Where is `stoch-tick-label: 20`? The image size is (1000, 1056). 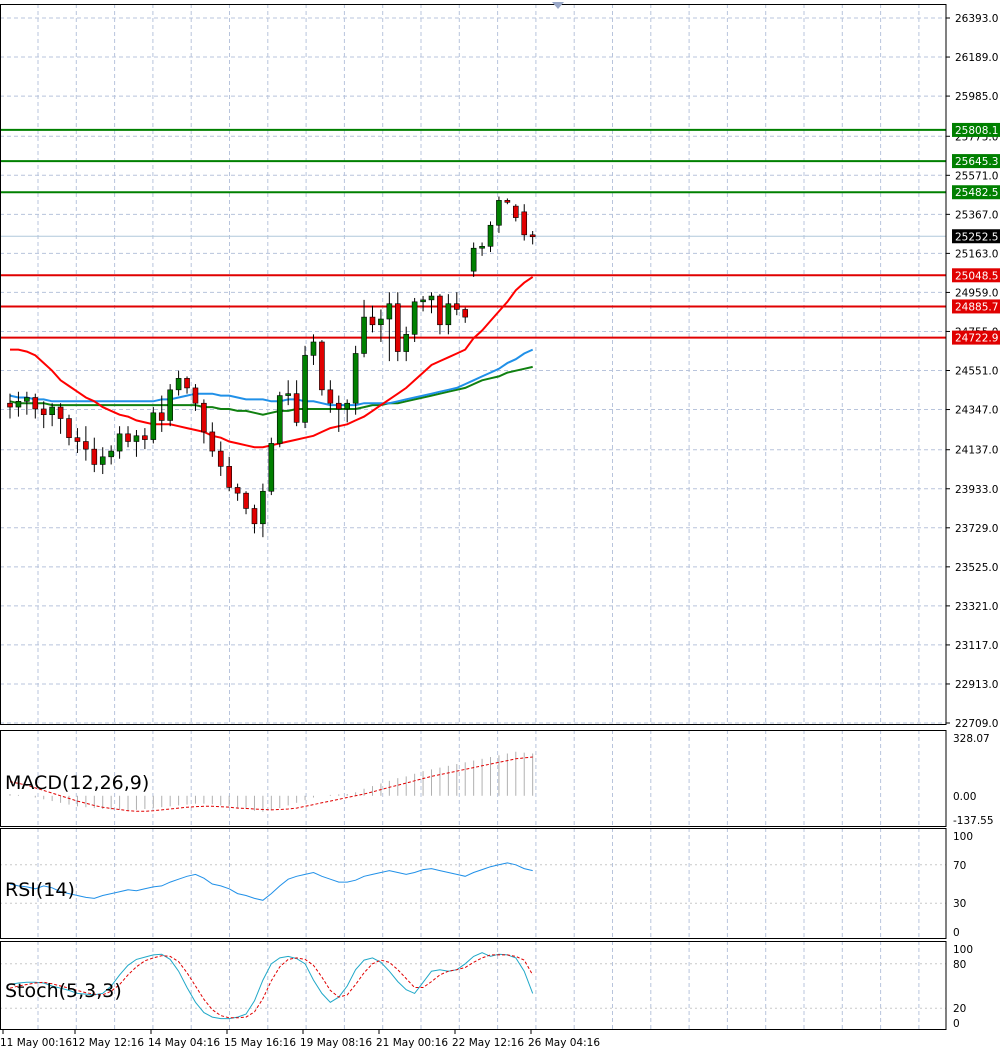
stoch-tick-label: 20 is located at coordinates (959, 1009).